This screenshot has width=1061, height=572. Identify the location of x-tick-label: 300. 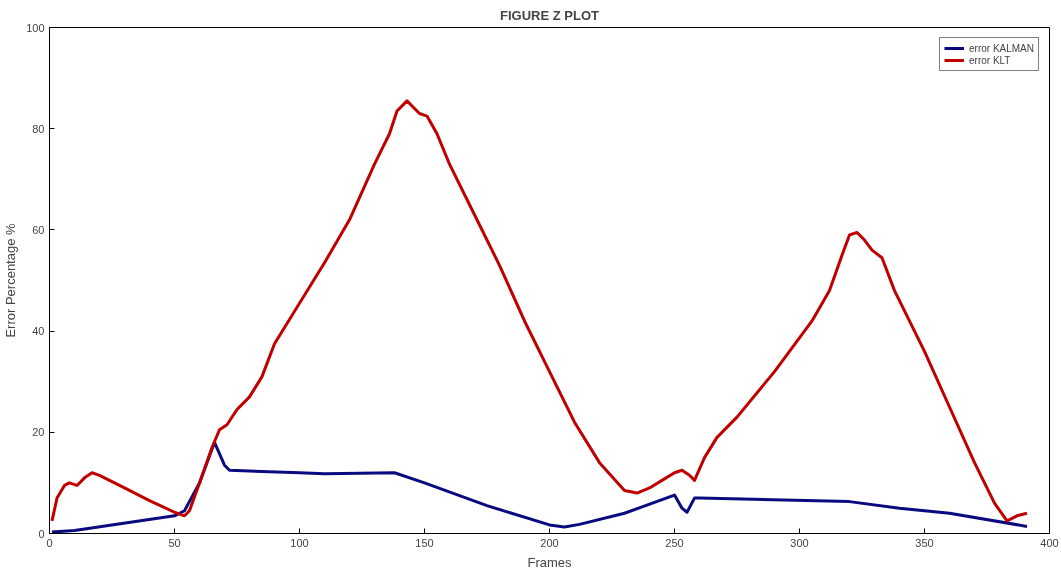
(799, 542).